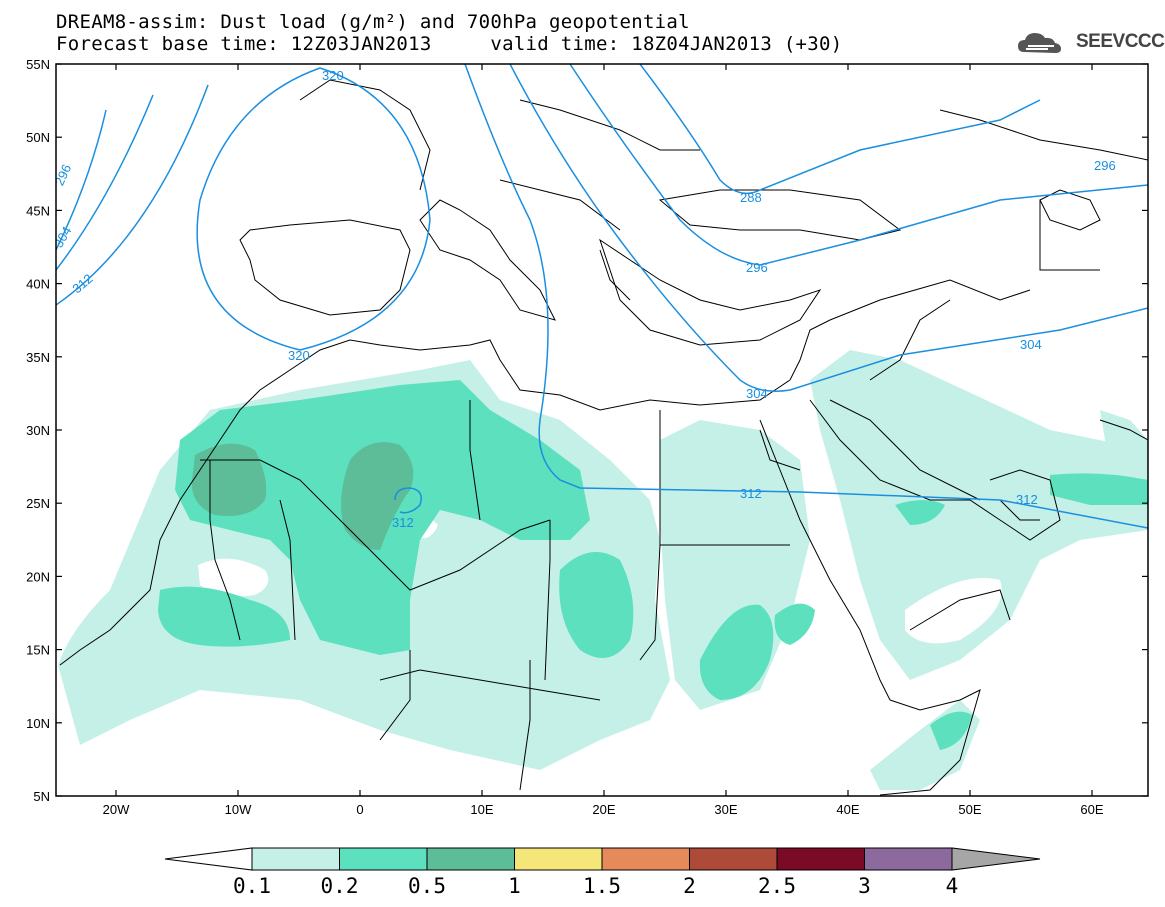 The width and height of the screenshot is (1165, 907). What do you see at coordinates (757, 267) in the screenshot?
I see `contour-label-296-b: 296` at bounding box center [757, 267].